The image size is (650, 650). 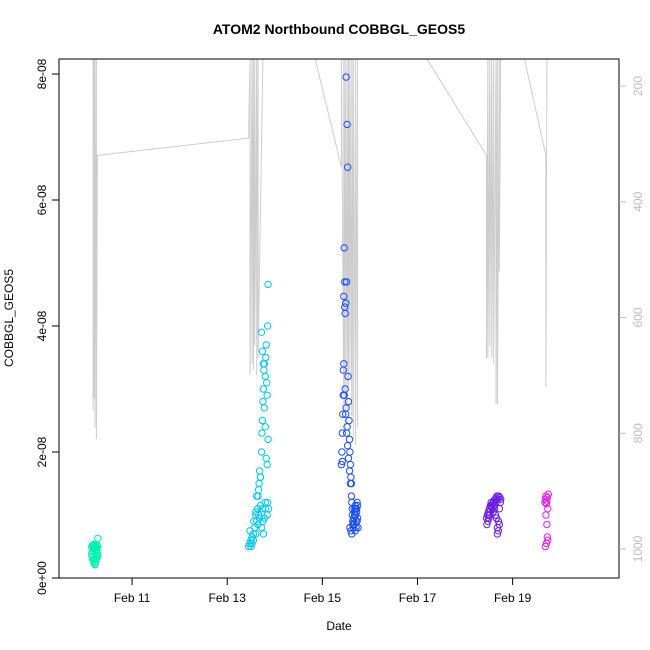 What do you see at coordinates (228, 598) in the screenshot?
I see `x-tick-label: Feb 13` at bounding box center [228, 598].